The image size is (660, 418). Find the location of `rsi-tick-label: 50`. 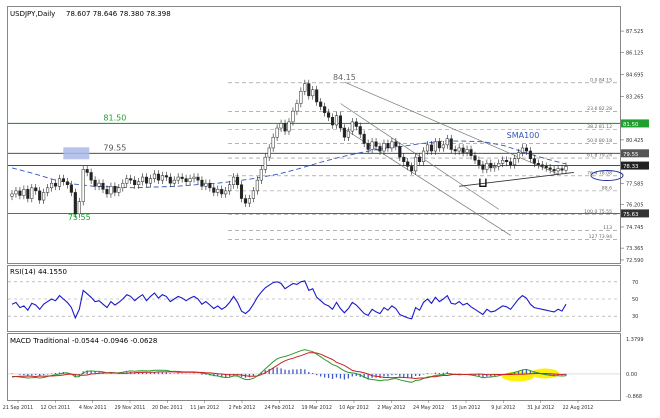

rsi-tick-label: 50 is located at coordinates (635, 300).